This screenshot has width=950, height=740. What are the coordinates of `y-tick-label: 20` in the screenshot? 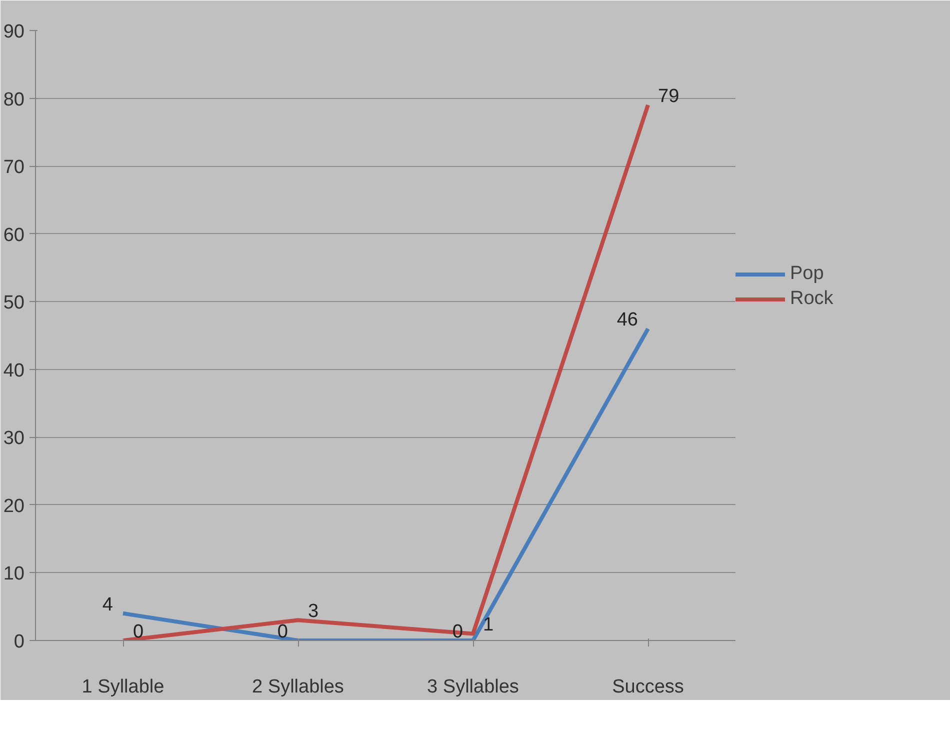 It's located at (14, 506).